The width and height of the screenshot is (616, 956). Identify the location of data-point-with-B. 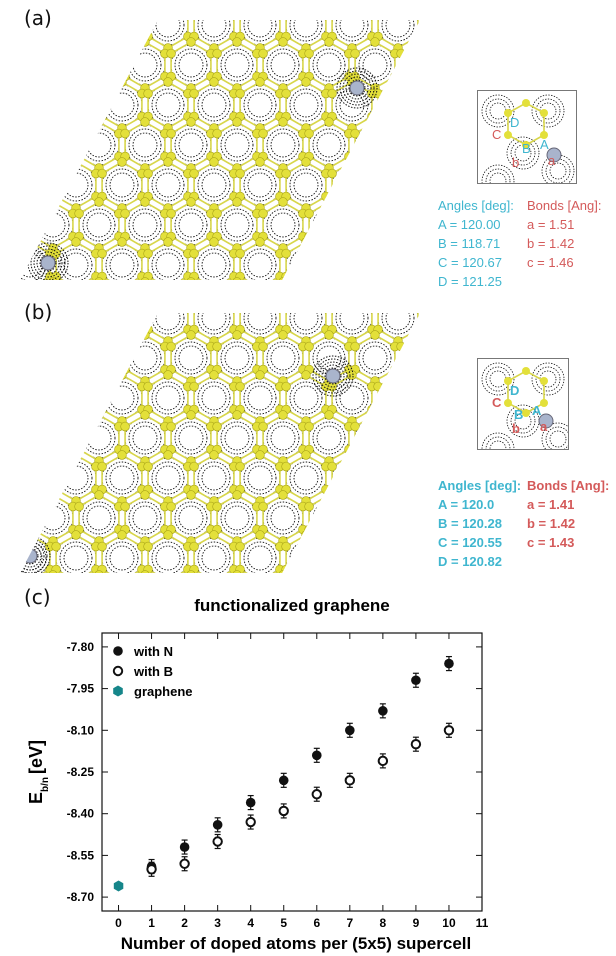
(151, 869).